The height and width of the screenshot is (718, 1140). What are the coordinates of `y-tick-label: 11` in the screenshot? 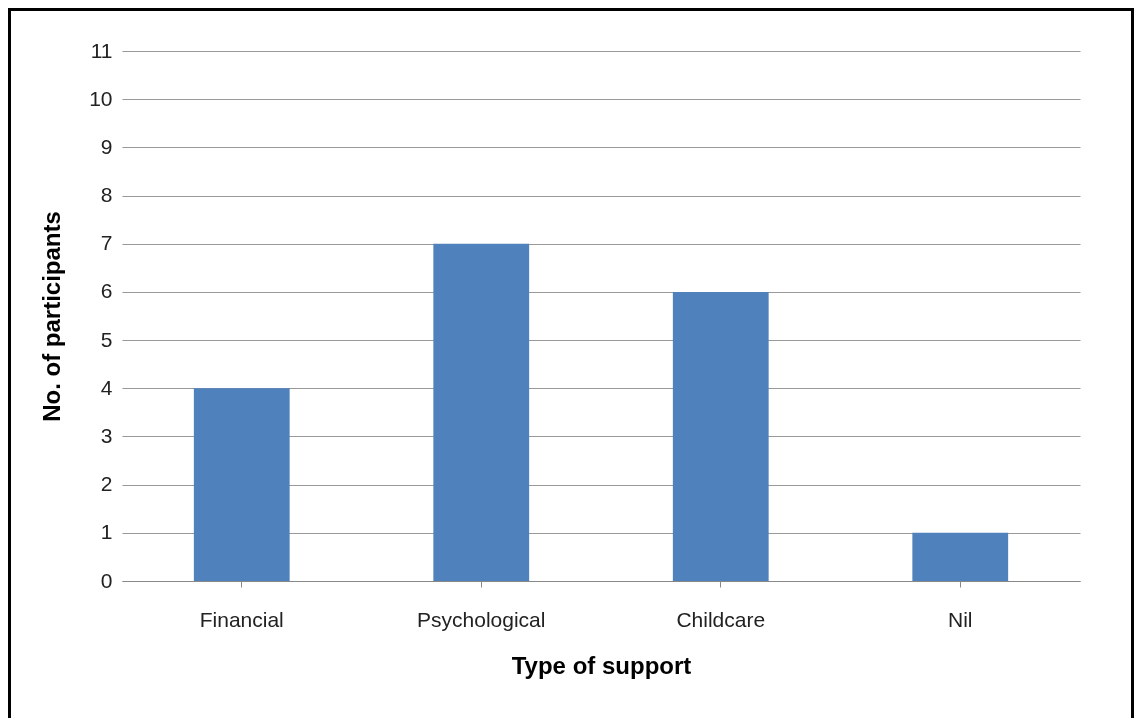 It's located at (101, 50).